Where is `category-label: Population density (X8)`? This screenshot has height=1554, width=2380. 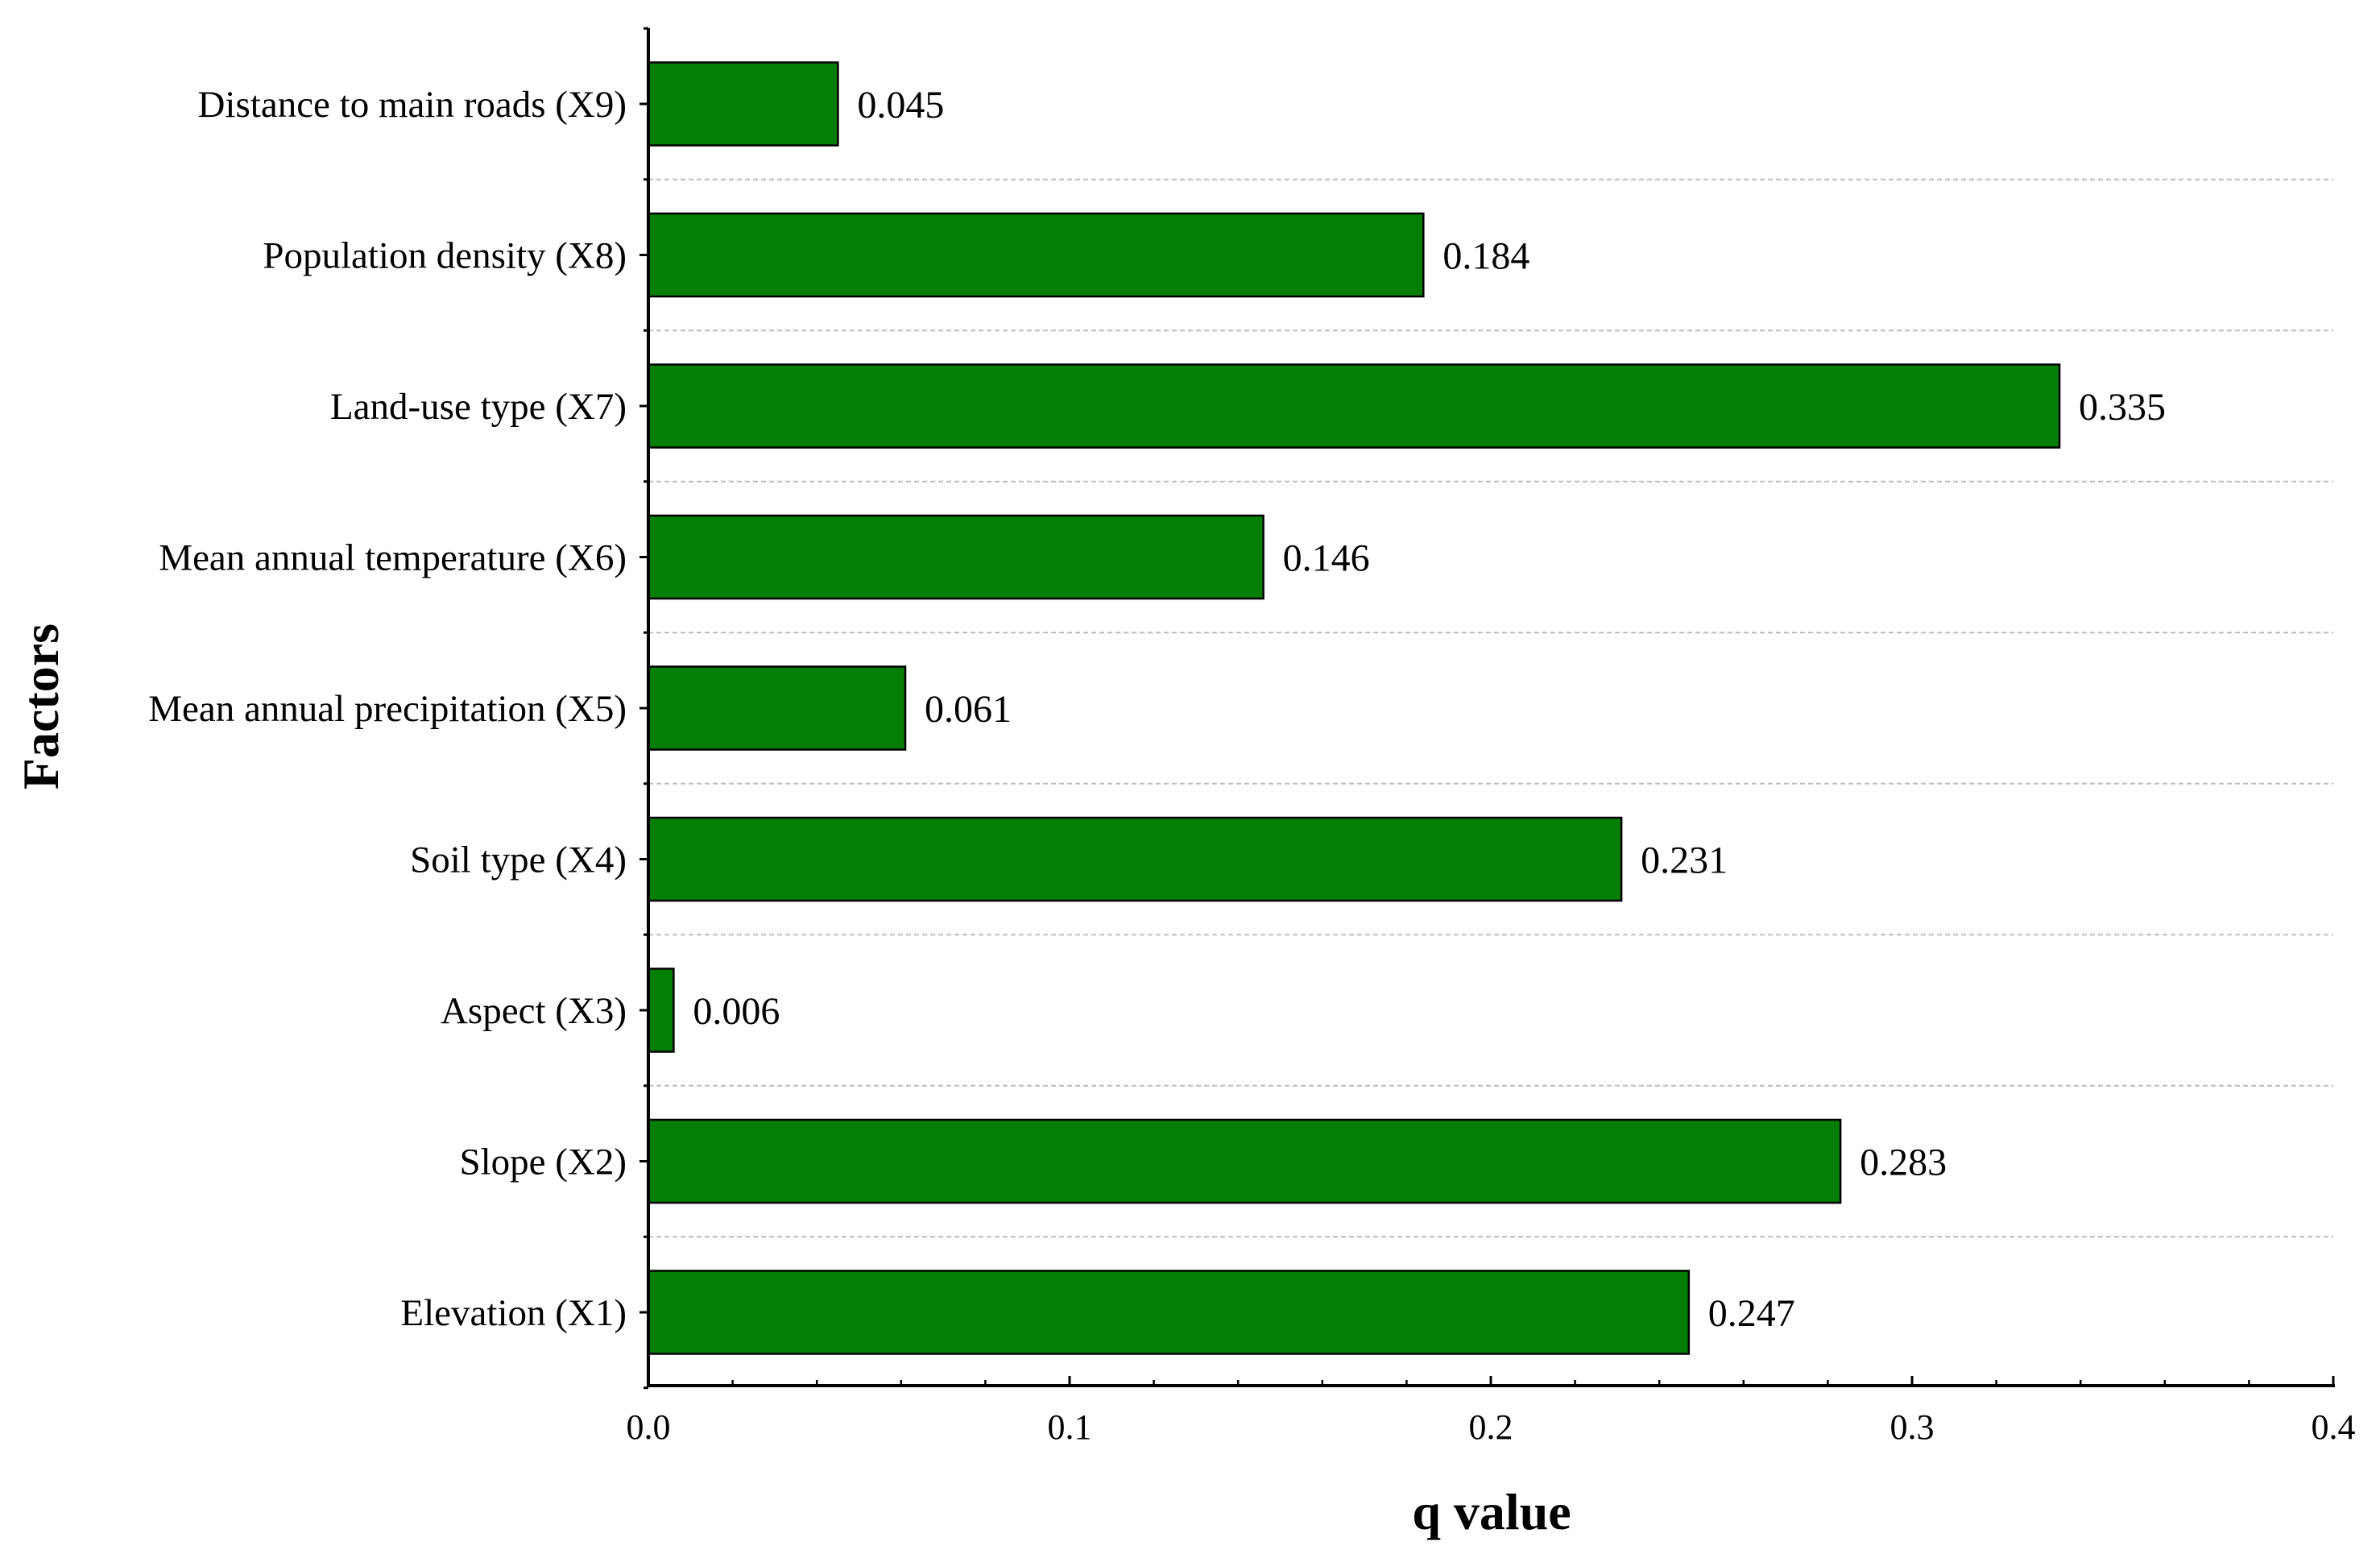
category-label: Population density (X8) is located at coordinates (445, 256).